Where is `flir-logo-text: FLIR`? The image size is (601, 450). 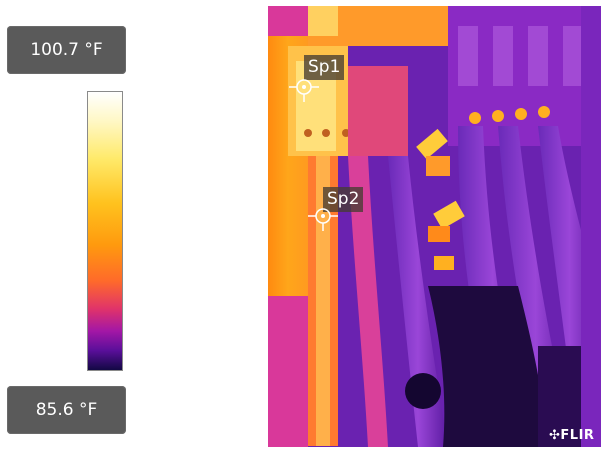 flir-logo-text: FLIR is located at coordinates (577, 435).